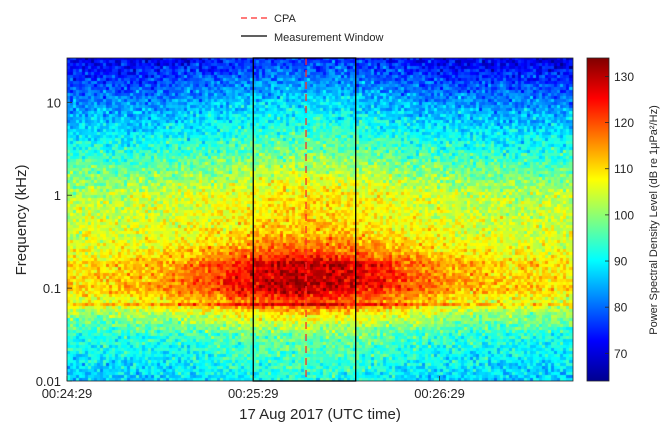 This screenshot has width=662, height=425. Describe the element at coordinates (48, 381) in the screenshot. I see `y-tick-label: 0.01` at that location.